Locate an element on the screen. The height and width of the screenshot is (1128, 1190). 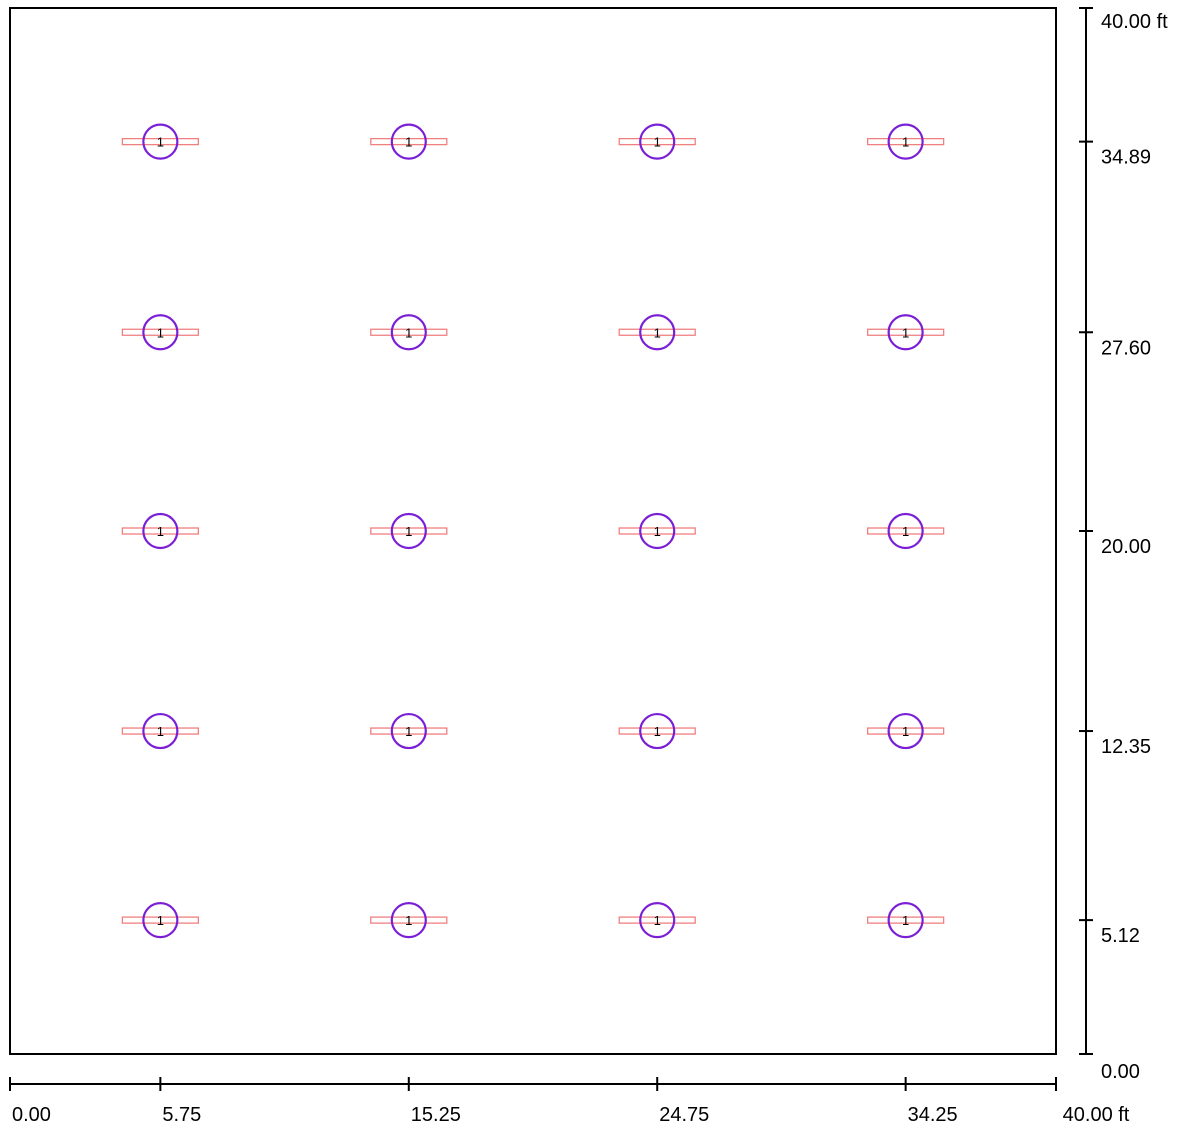
y-tick-label: 20.00 is located at coordinates (1126, 547).